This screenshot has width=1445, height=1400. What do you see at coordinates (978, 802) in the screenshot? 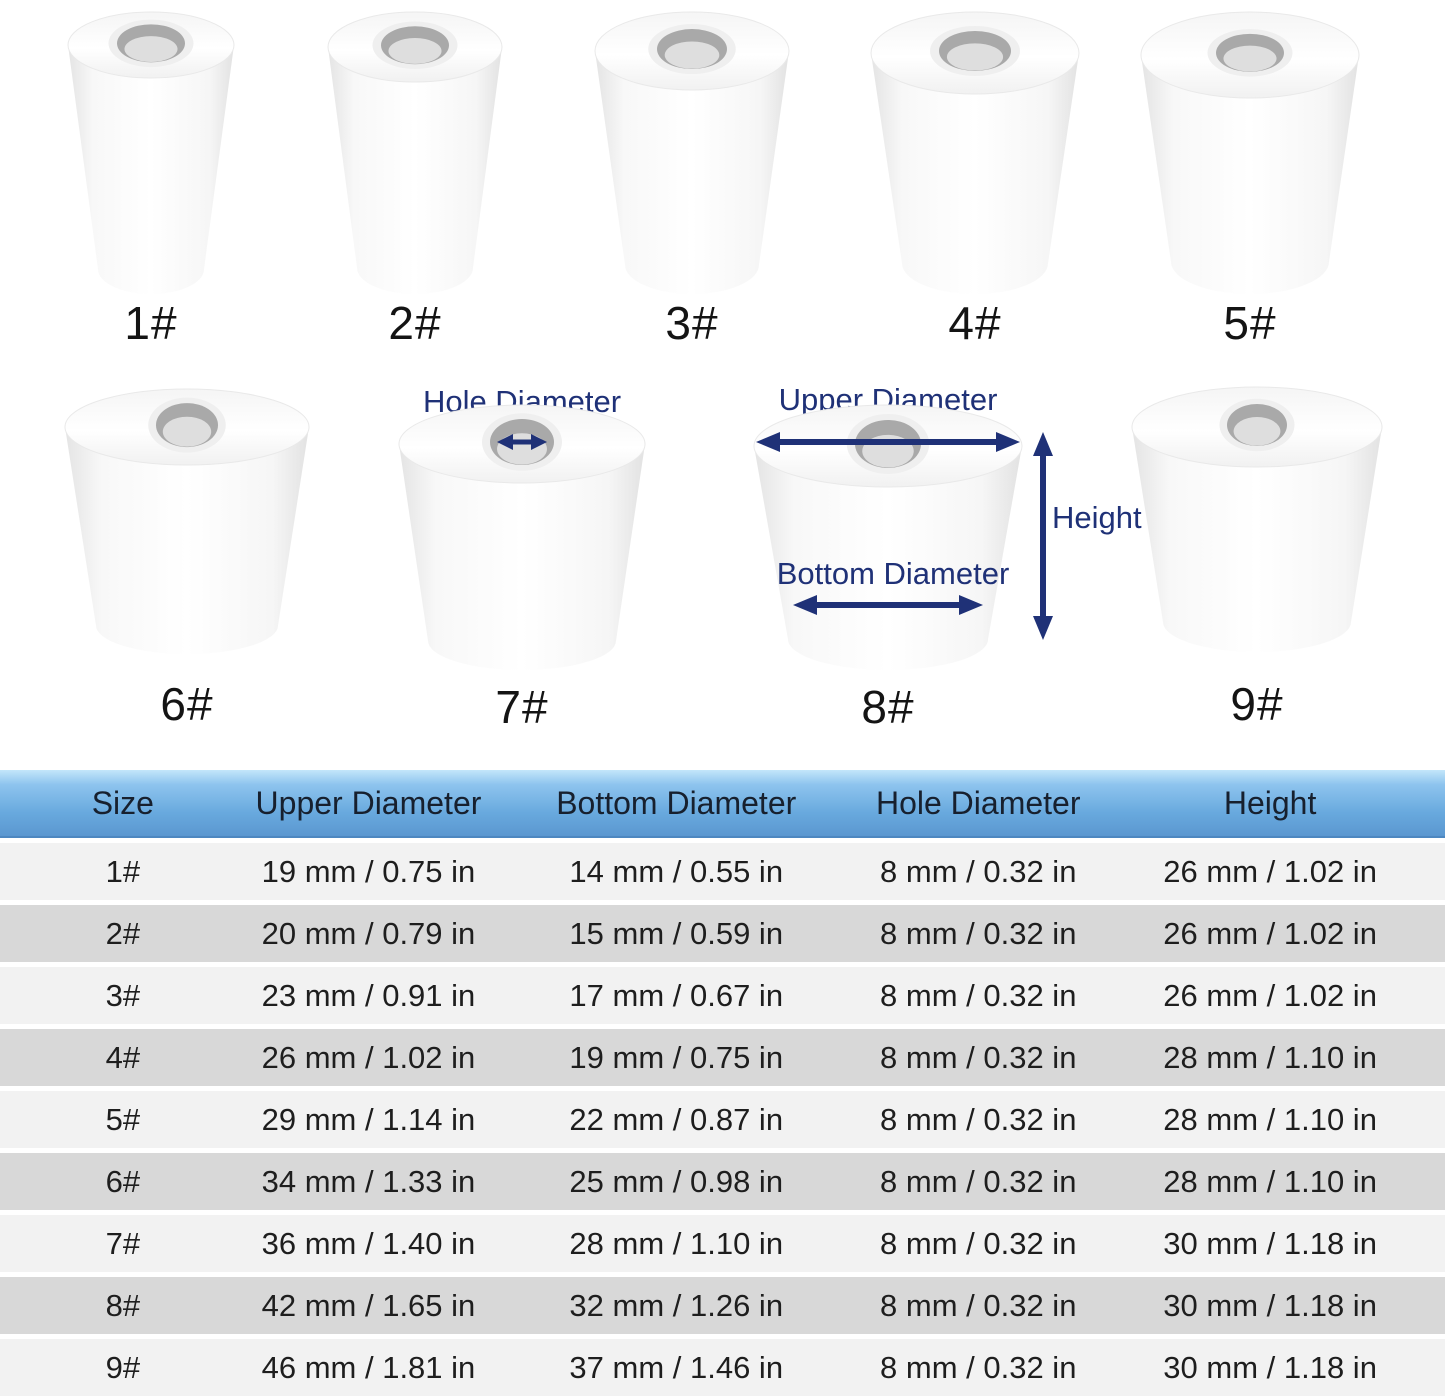
I see `header-cell-hole-diameter: Hole Diameter` at bounding box center [978, 802].